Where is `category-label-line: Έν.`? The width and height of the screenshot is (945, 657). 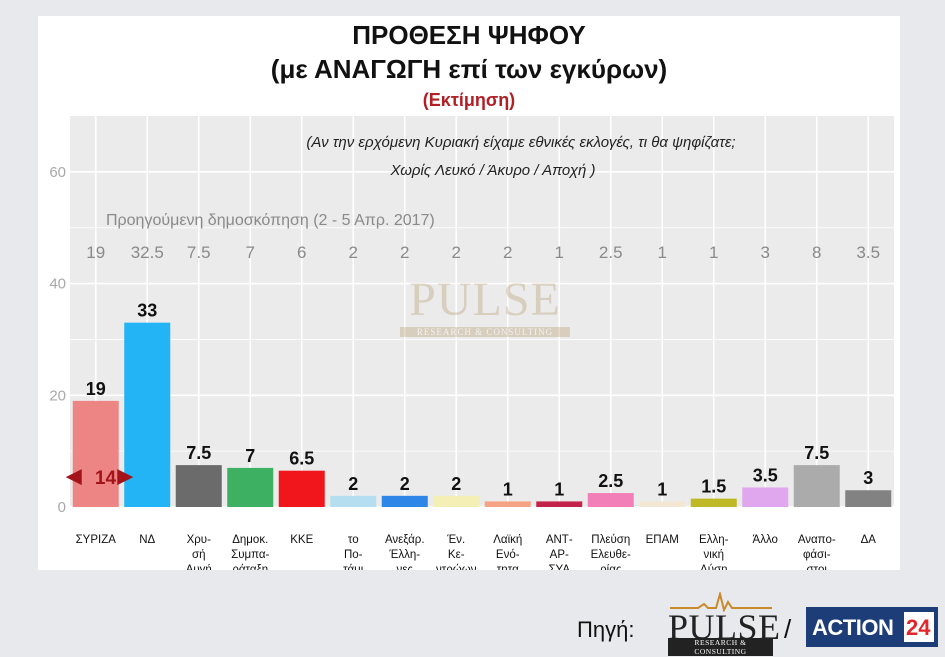 category-label-line: Έν. is located at coordinates (455, 540).